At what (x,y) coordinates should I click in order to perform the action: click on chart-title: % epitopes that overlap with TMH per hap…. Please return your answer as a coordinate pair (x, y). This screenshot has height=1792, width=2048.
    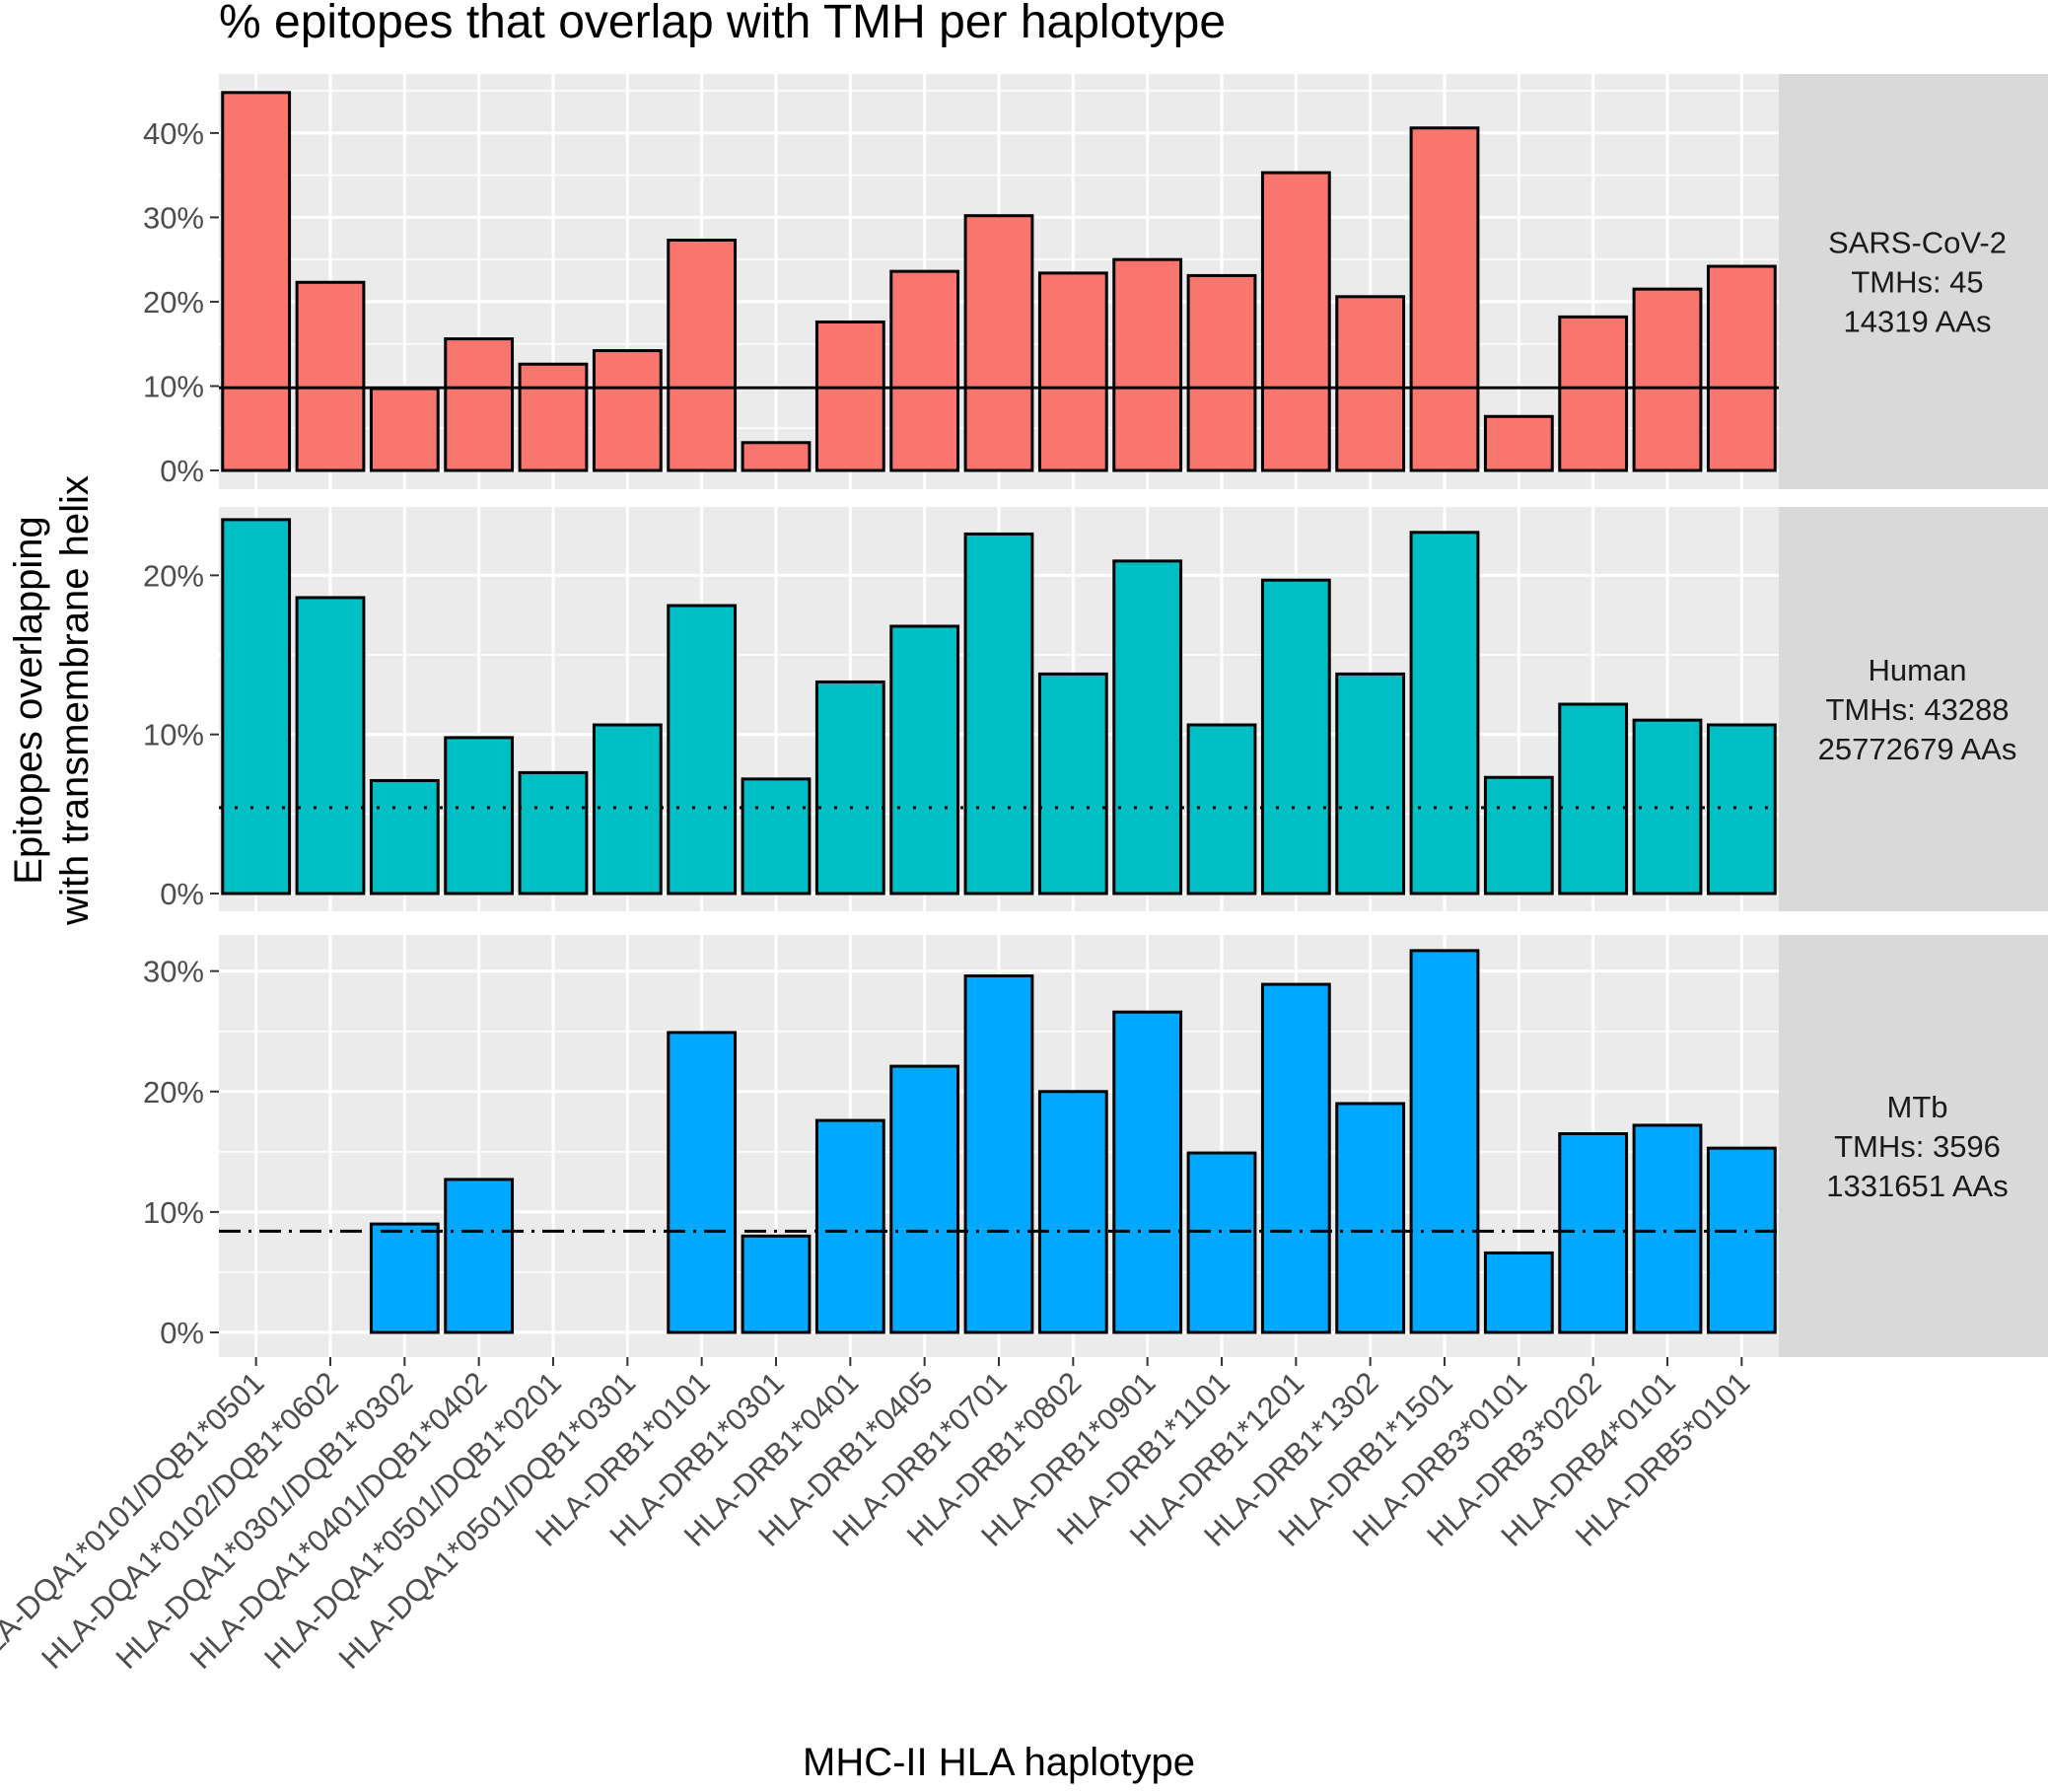
    Looking at the image, I should click on (722, 24).